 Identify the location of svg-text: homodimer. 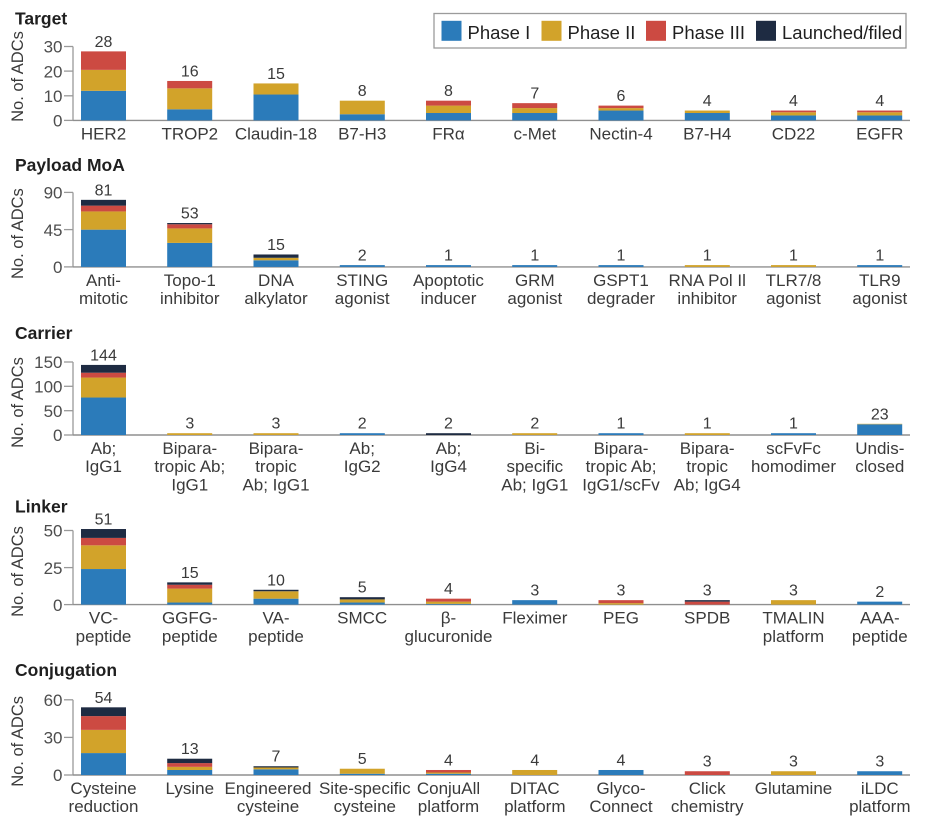
(793, 466).